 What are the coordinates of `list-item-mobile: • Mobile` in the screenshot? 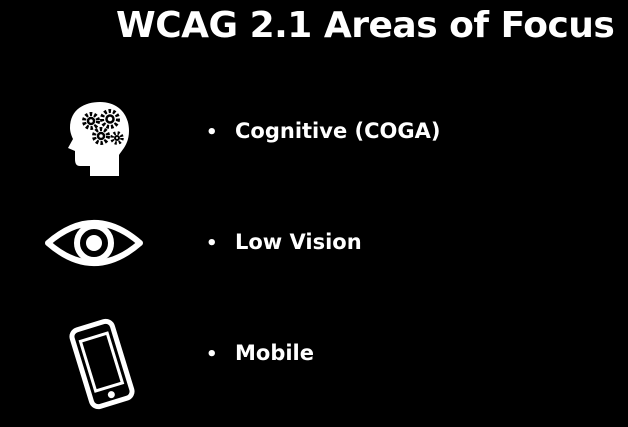 It's located at (260, 354).